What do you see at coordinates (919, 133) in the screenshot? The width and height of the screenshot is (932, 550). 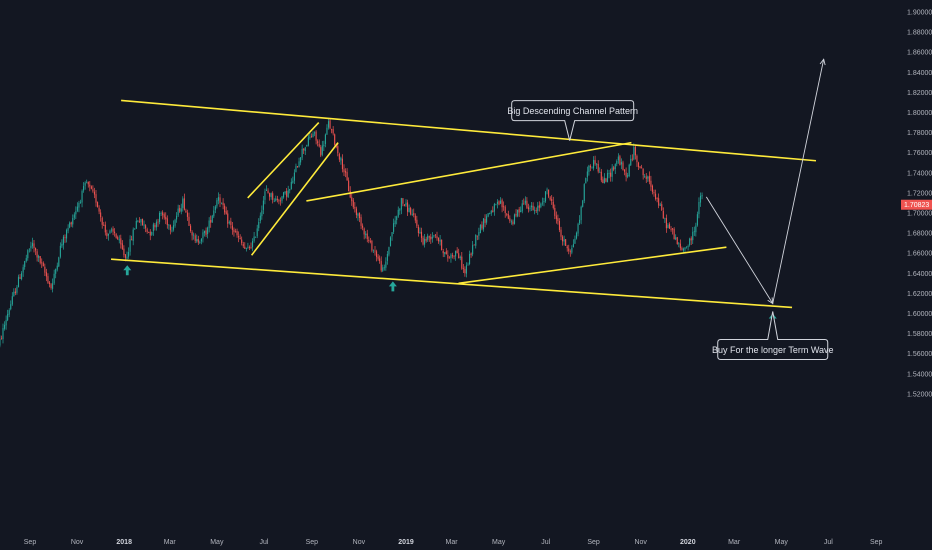 I see `price-tick-label: 1.78000` at bounding box center [919, 133].